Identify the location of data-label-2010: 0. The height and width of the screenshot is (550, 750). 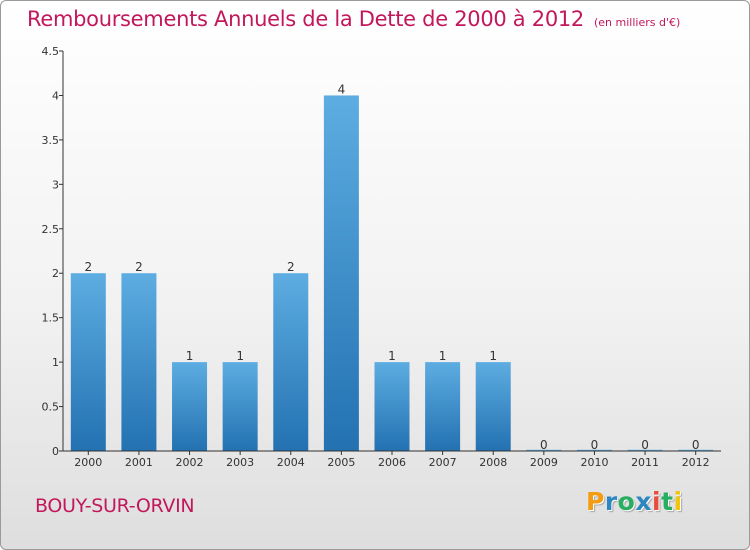
(595, 445).